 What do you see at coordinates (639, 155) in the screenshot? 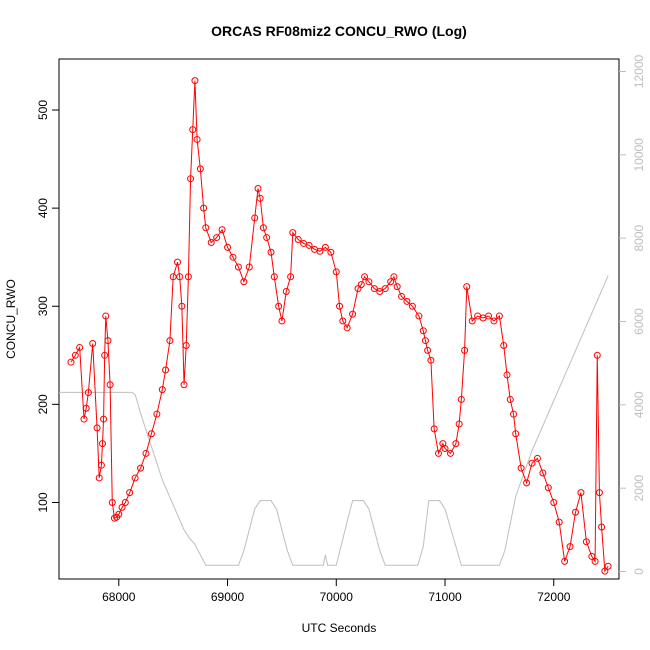
I see `y2-tick-label: 10000` at bounding box center [639, 155].